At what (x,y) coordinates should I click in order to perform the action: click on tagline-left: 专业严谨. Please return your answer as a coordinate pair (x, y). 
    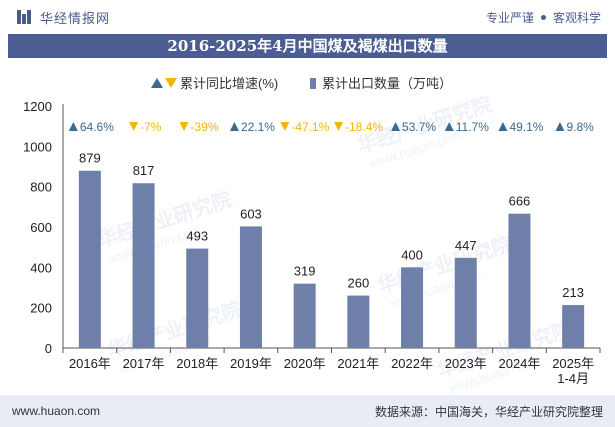
    Looking at the image, I should click on (509, 17).